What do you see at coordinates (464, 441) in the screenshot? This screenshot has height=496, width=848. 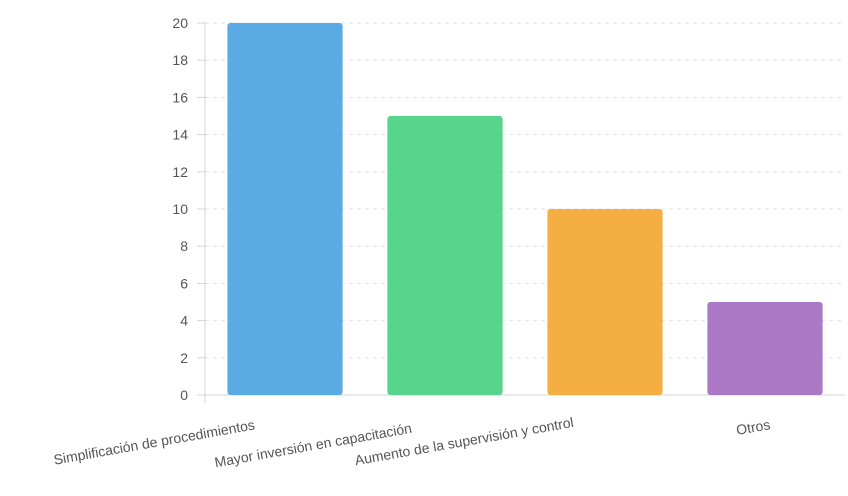 I see `x-category-label: Aumento de la supervisión y control` at bounding box center [464, 441].